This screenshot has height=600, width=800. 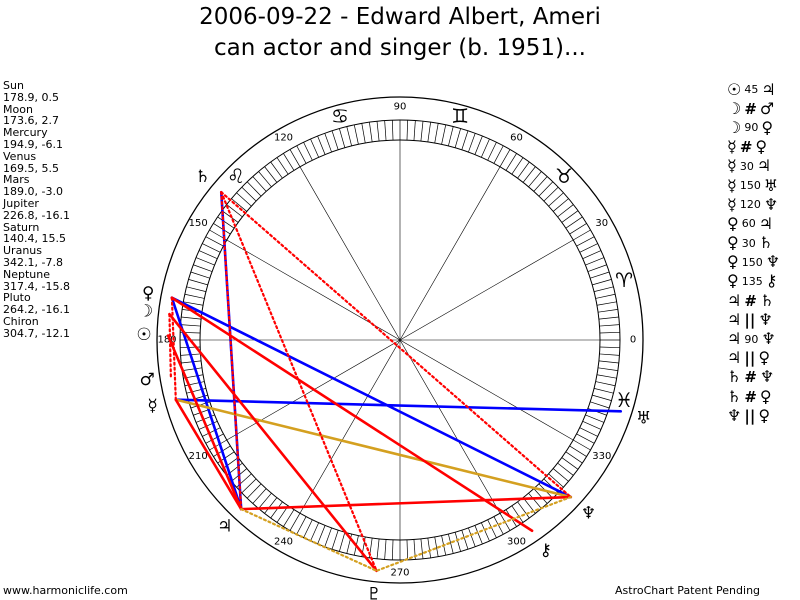 I want to click on aspect-planet-1: ☿, so click(x=732, y=166).